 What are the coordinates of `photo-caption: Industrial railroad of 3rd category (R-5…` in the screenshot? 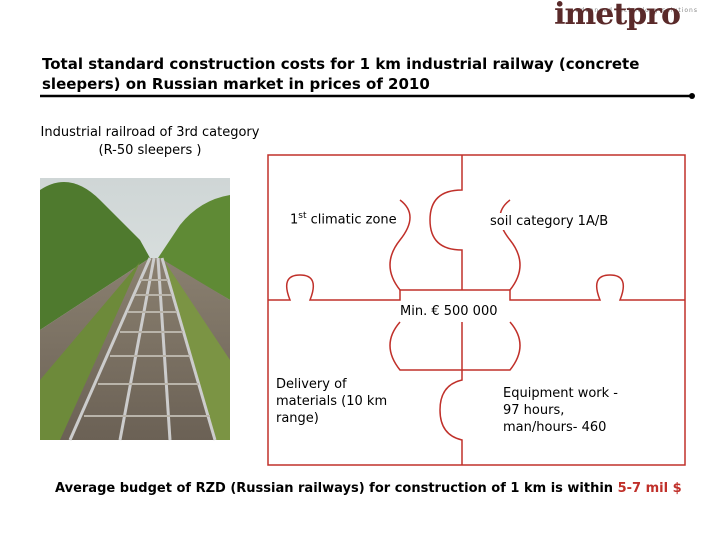 It's located at (150, 141).